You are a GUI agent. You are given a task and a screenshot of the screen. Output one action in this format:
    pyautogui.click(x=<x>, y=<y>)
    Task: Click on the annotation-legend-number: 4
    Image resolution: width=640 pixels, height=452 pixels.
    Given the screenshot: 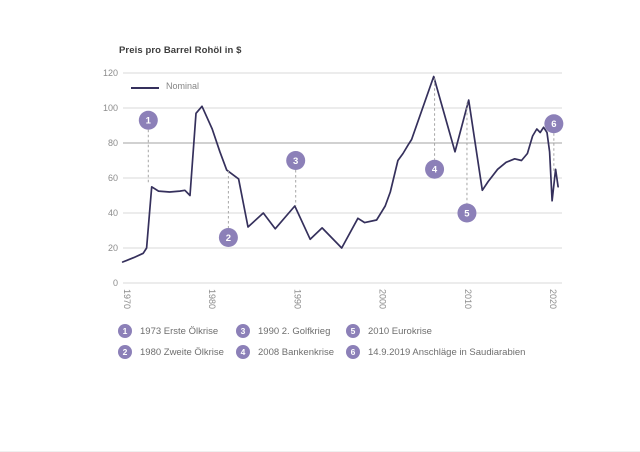 What is the action you would take?
    pyautogui.click(x=243, y=352)
    